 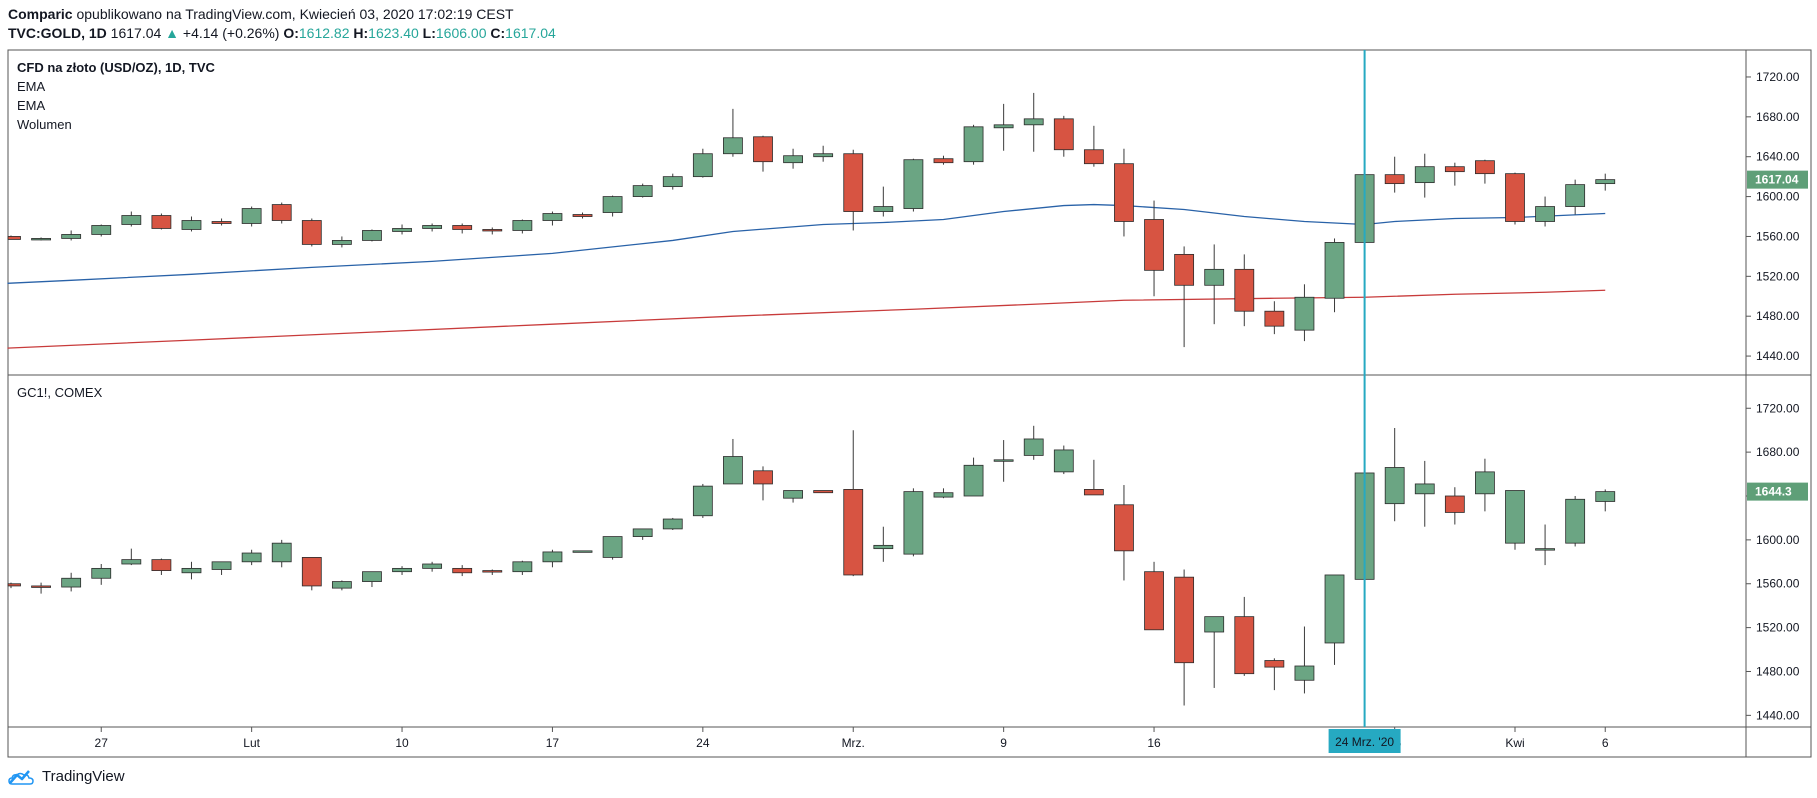 What do you see at coordinates (66, 776) in the screenshot?
I see `tradingview-logo: TradingView` at bounding box center [66, 776].